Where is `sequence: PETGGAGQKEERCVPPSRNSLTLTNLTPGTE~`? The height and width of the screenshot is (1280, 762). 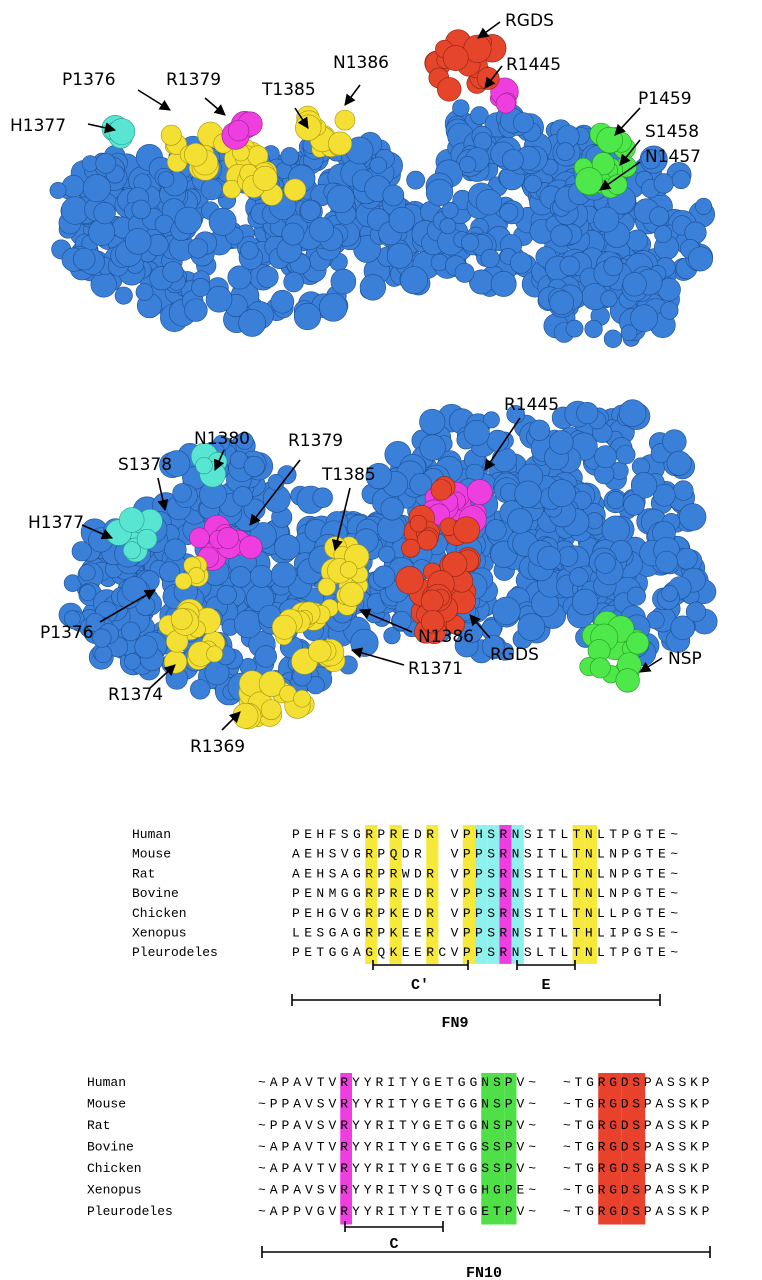
sequence: PETGGAGQKEERCVPPSRNSLTLTNLTPGTE~ is located at coordinates (487, 952).